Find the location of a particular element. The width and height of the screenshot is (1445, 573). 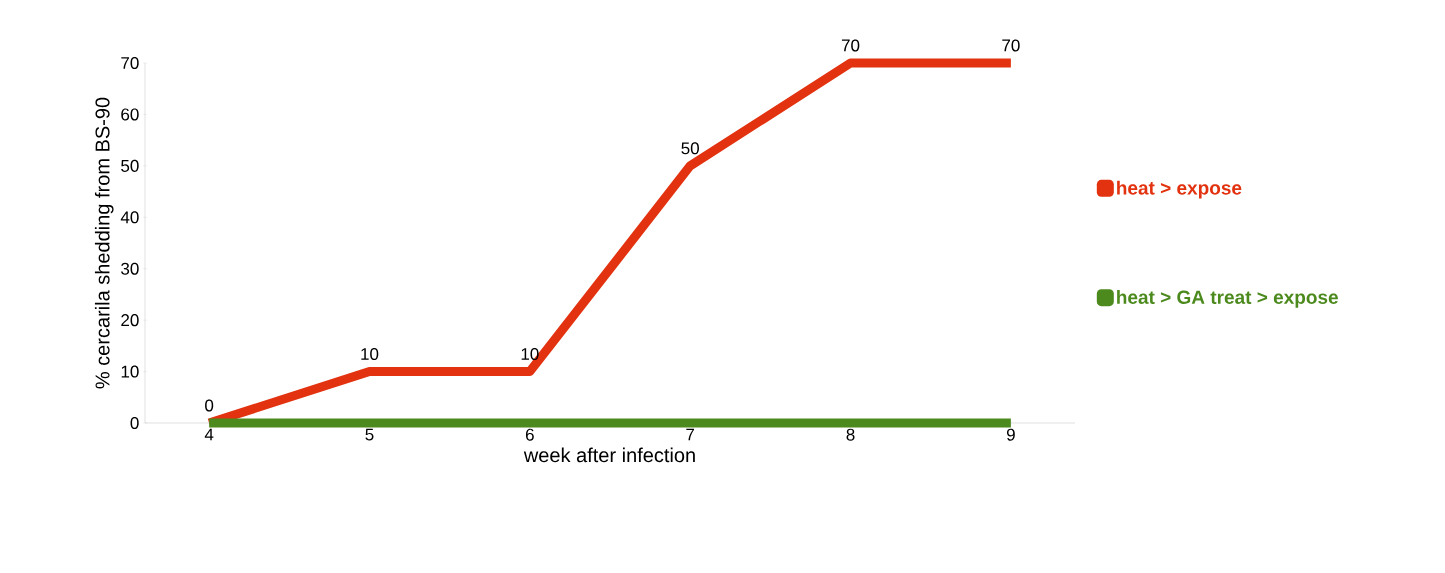

y-tick-label: 0 is located at coordinates (134, 423).